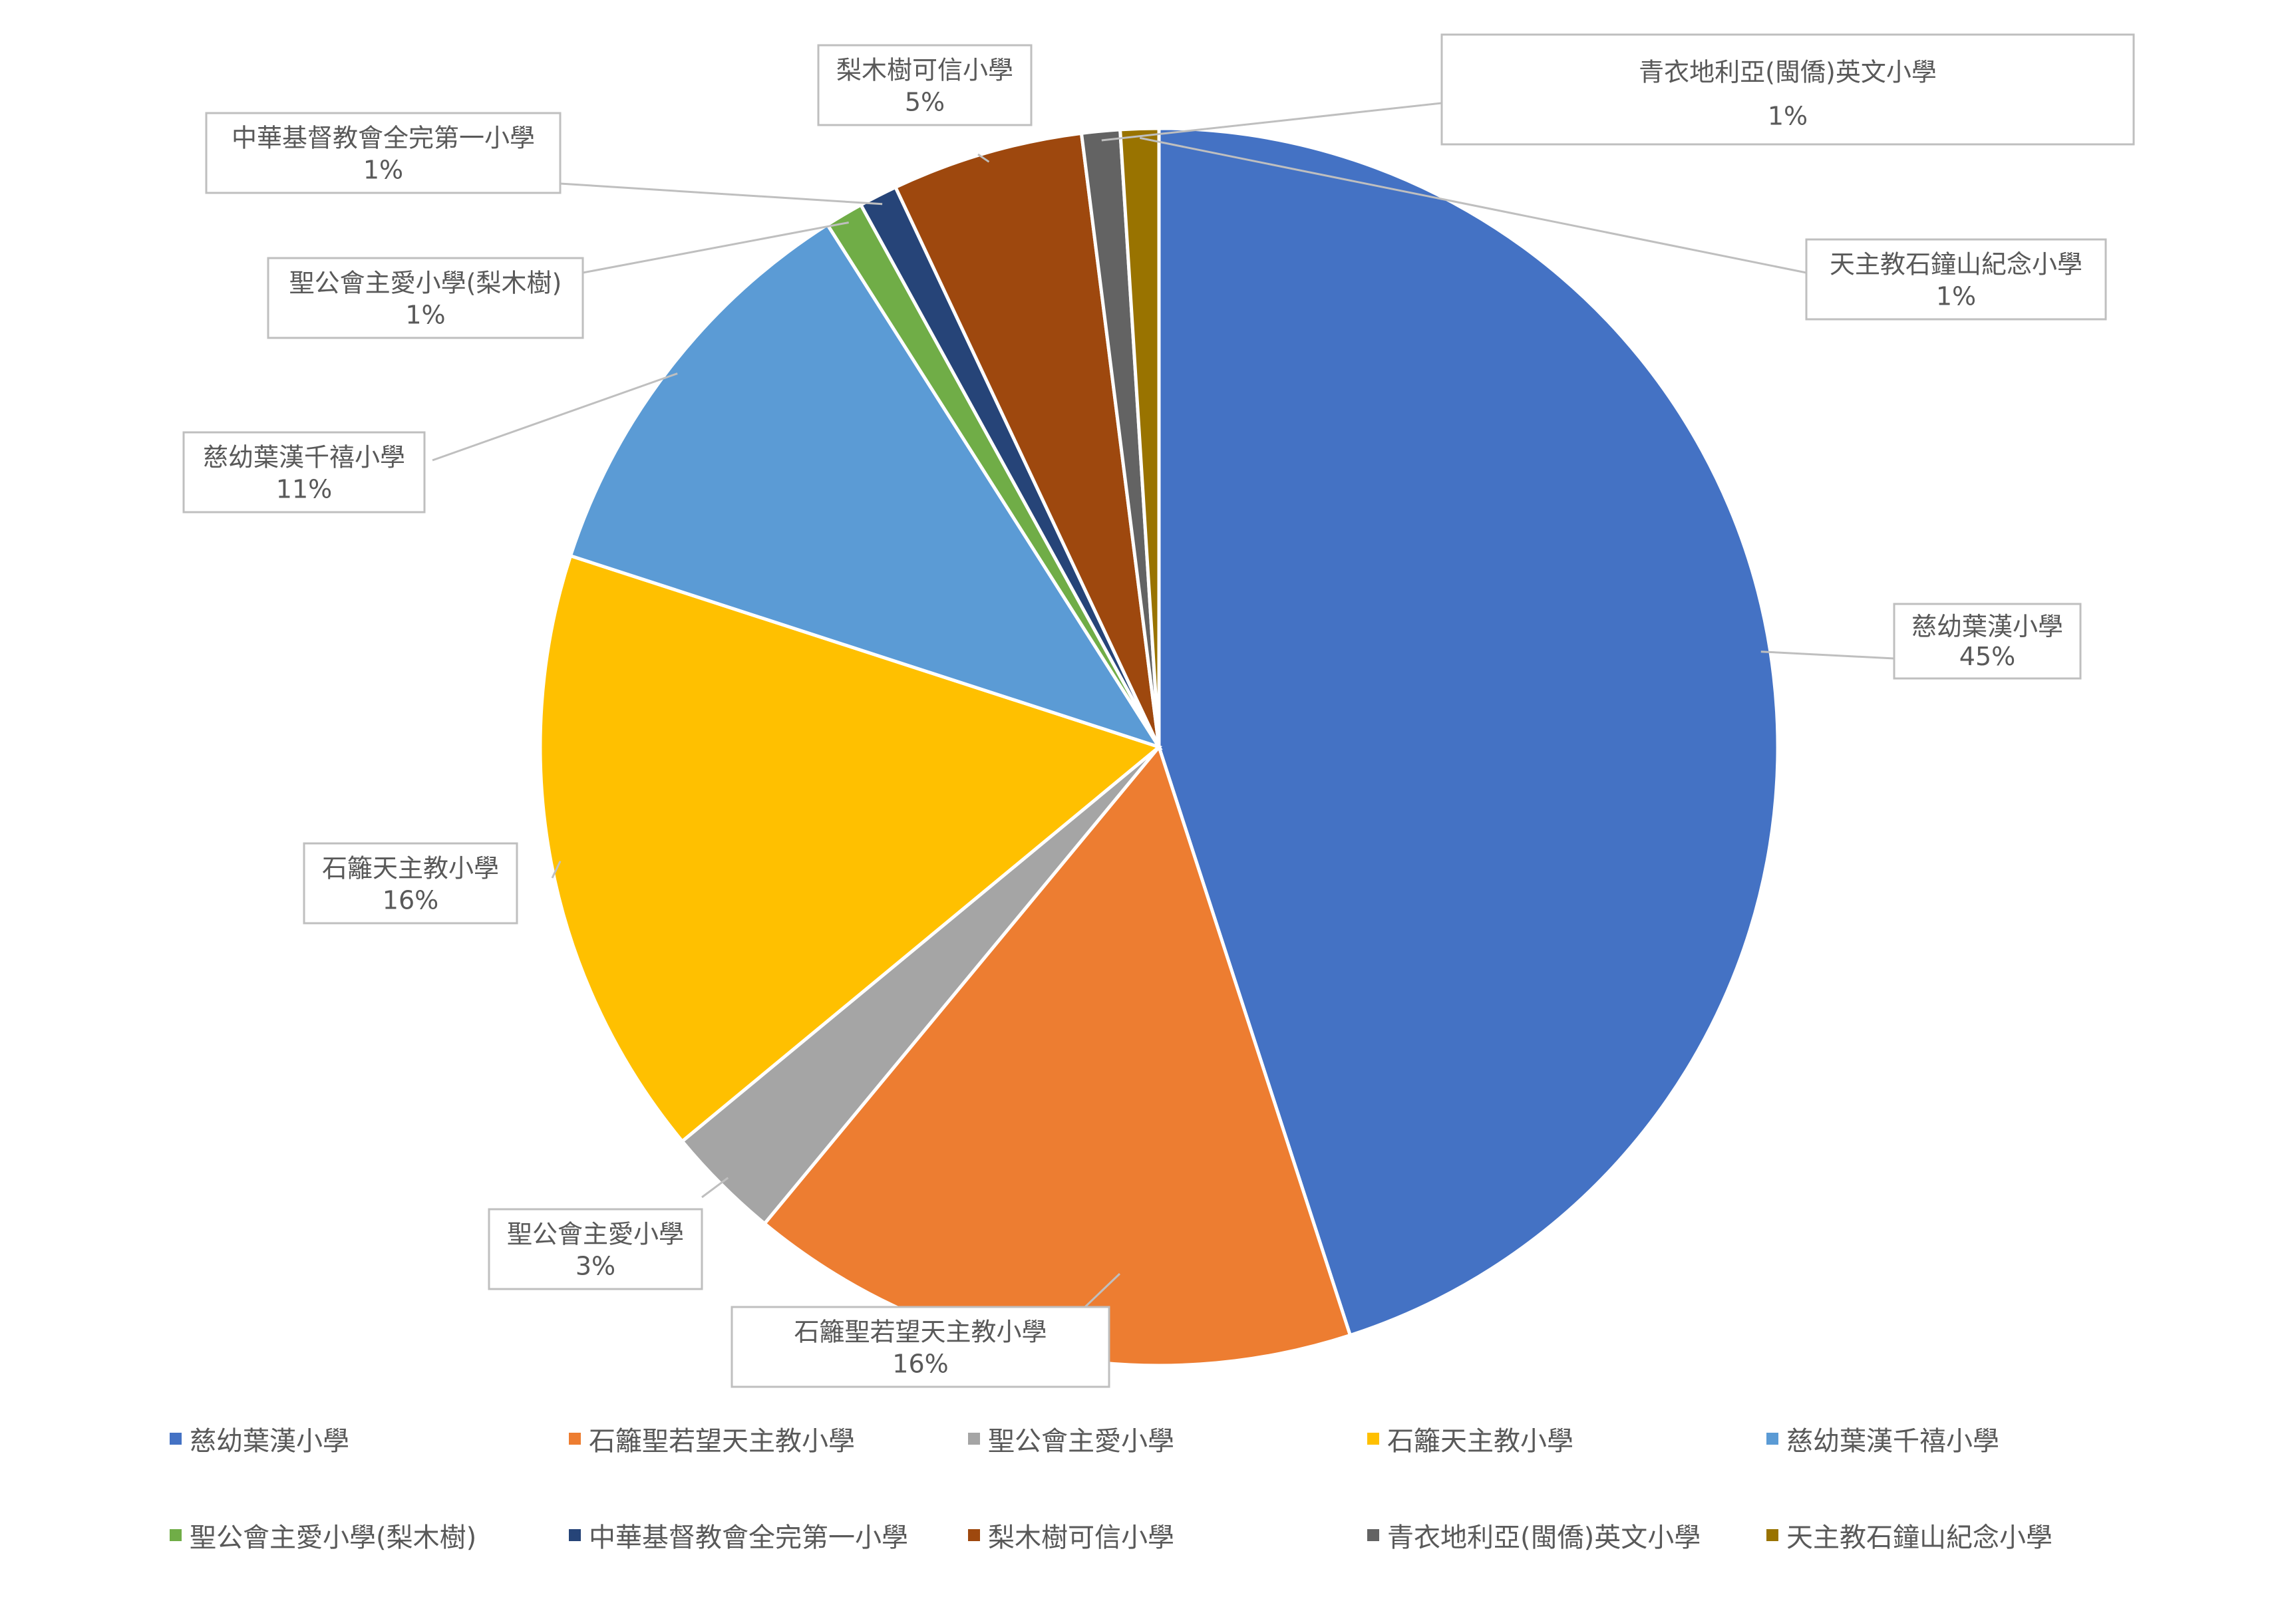 The height and width of the screenshot is (1597, 2296). What do you see at coordinates (304, 489) in the screenshot?
I see `data-label-percent: 11%` at bounding box center [304, 489].